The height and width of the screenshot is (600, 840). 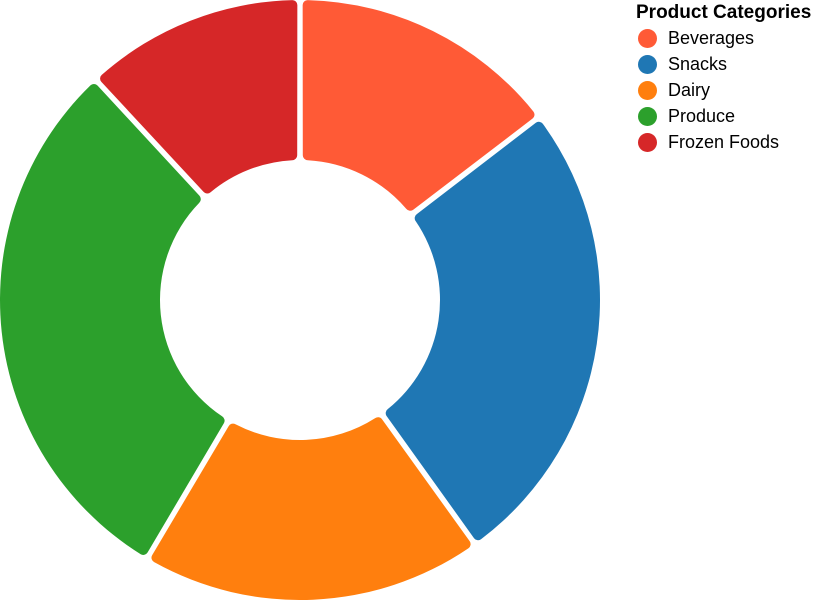 What do you see at coordinates (738, 116) in the screenshot?
I see `legend-item-produce: Produce` at bounding box center [738, 116].